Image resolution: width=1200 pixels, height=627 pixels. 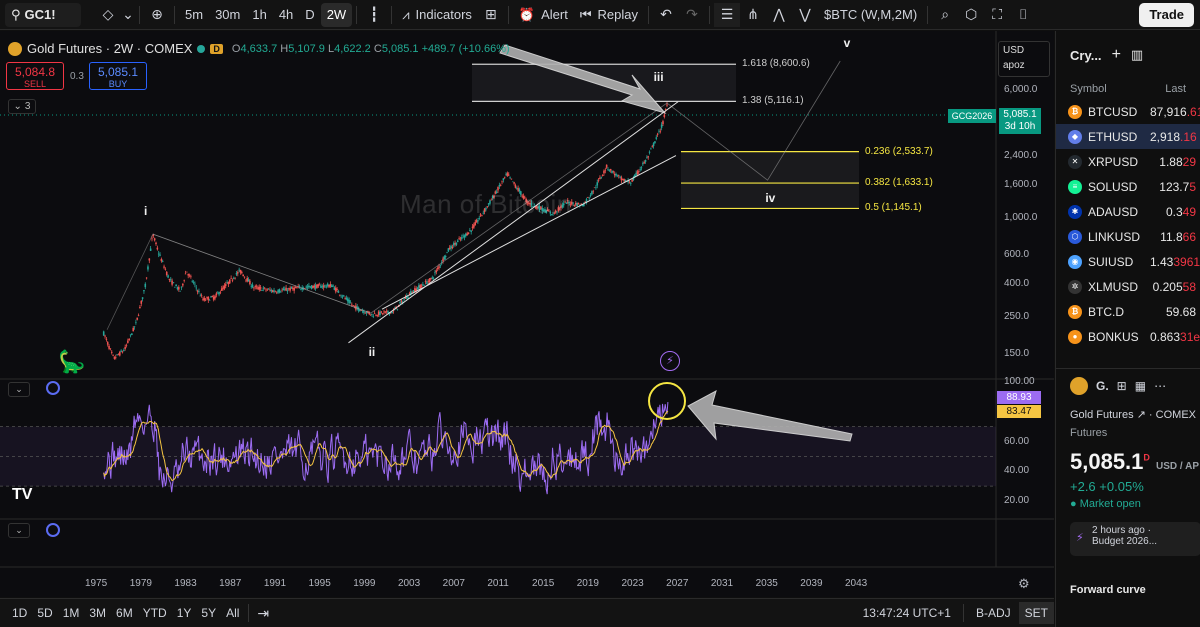 What do you see at coordinates (71, 613) in the screenshot?
I see `range-1m: 1M` at bounding box center [71, 613].